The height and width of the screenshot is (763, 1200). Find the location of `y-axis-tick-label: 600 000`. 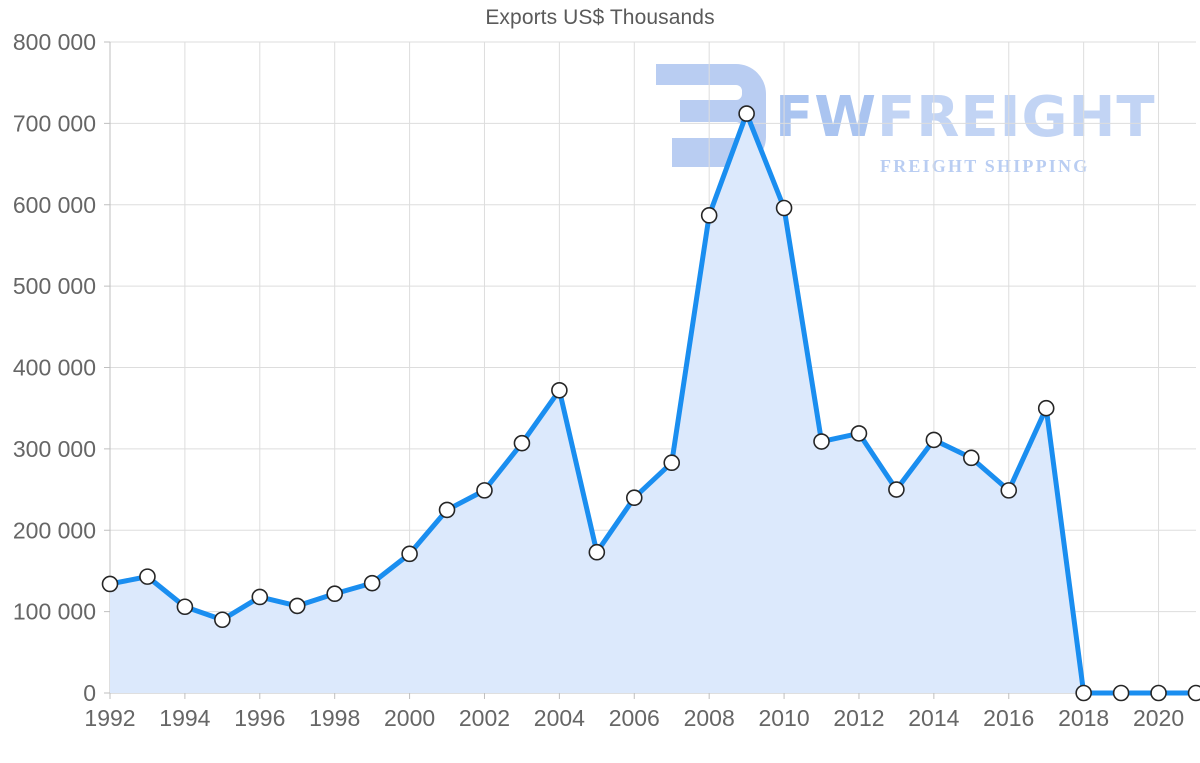

y-axis-tick-label: 600 000 is located at coordinates (54, 205).